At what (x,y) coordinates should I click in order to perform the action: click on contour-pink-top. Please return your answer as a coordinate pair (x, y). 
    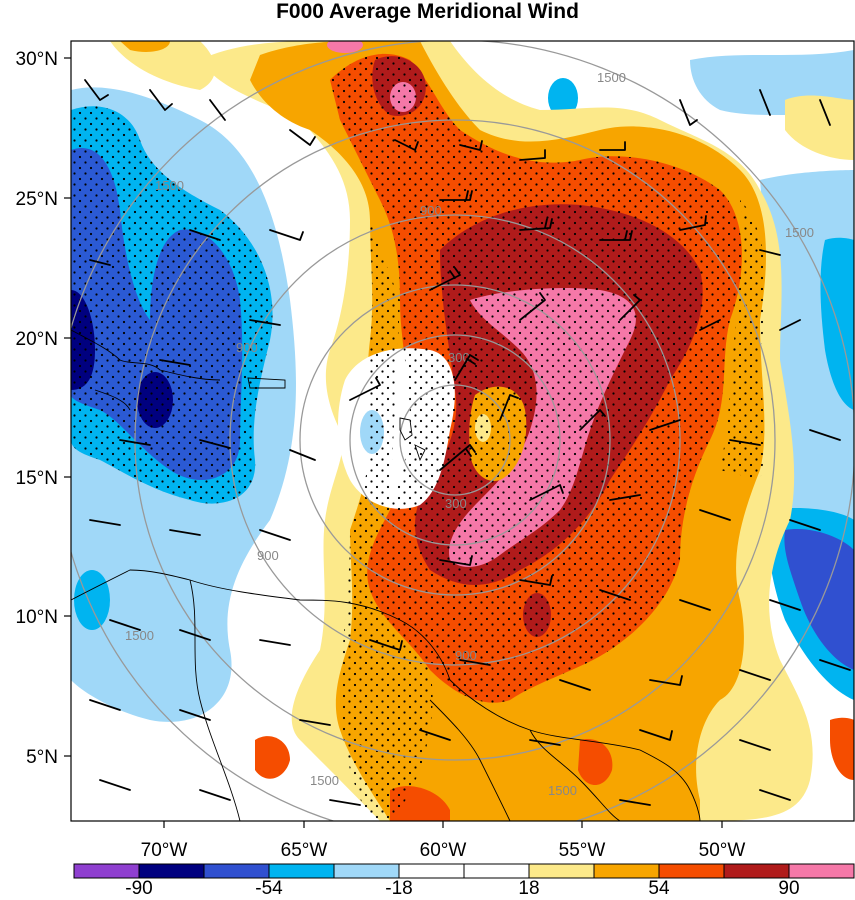
    Looking at the image, I should click on (345, 47).